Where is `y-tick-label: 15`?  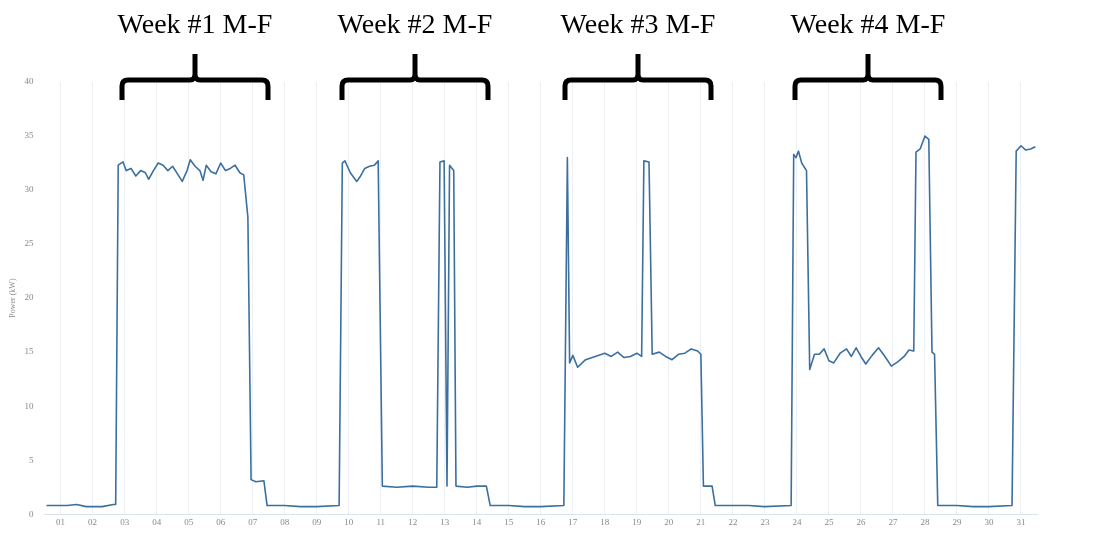
y-tick-label: 15 is located at coordinates (29, 351).